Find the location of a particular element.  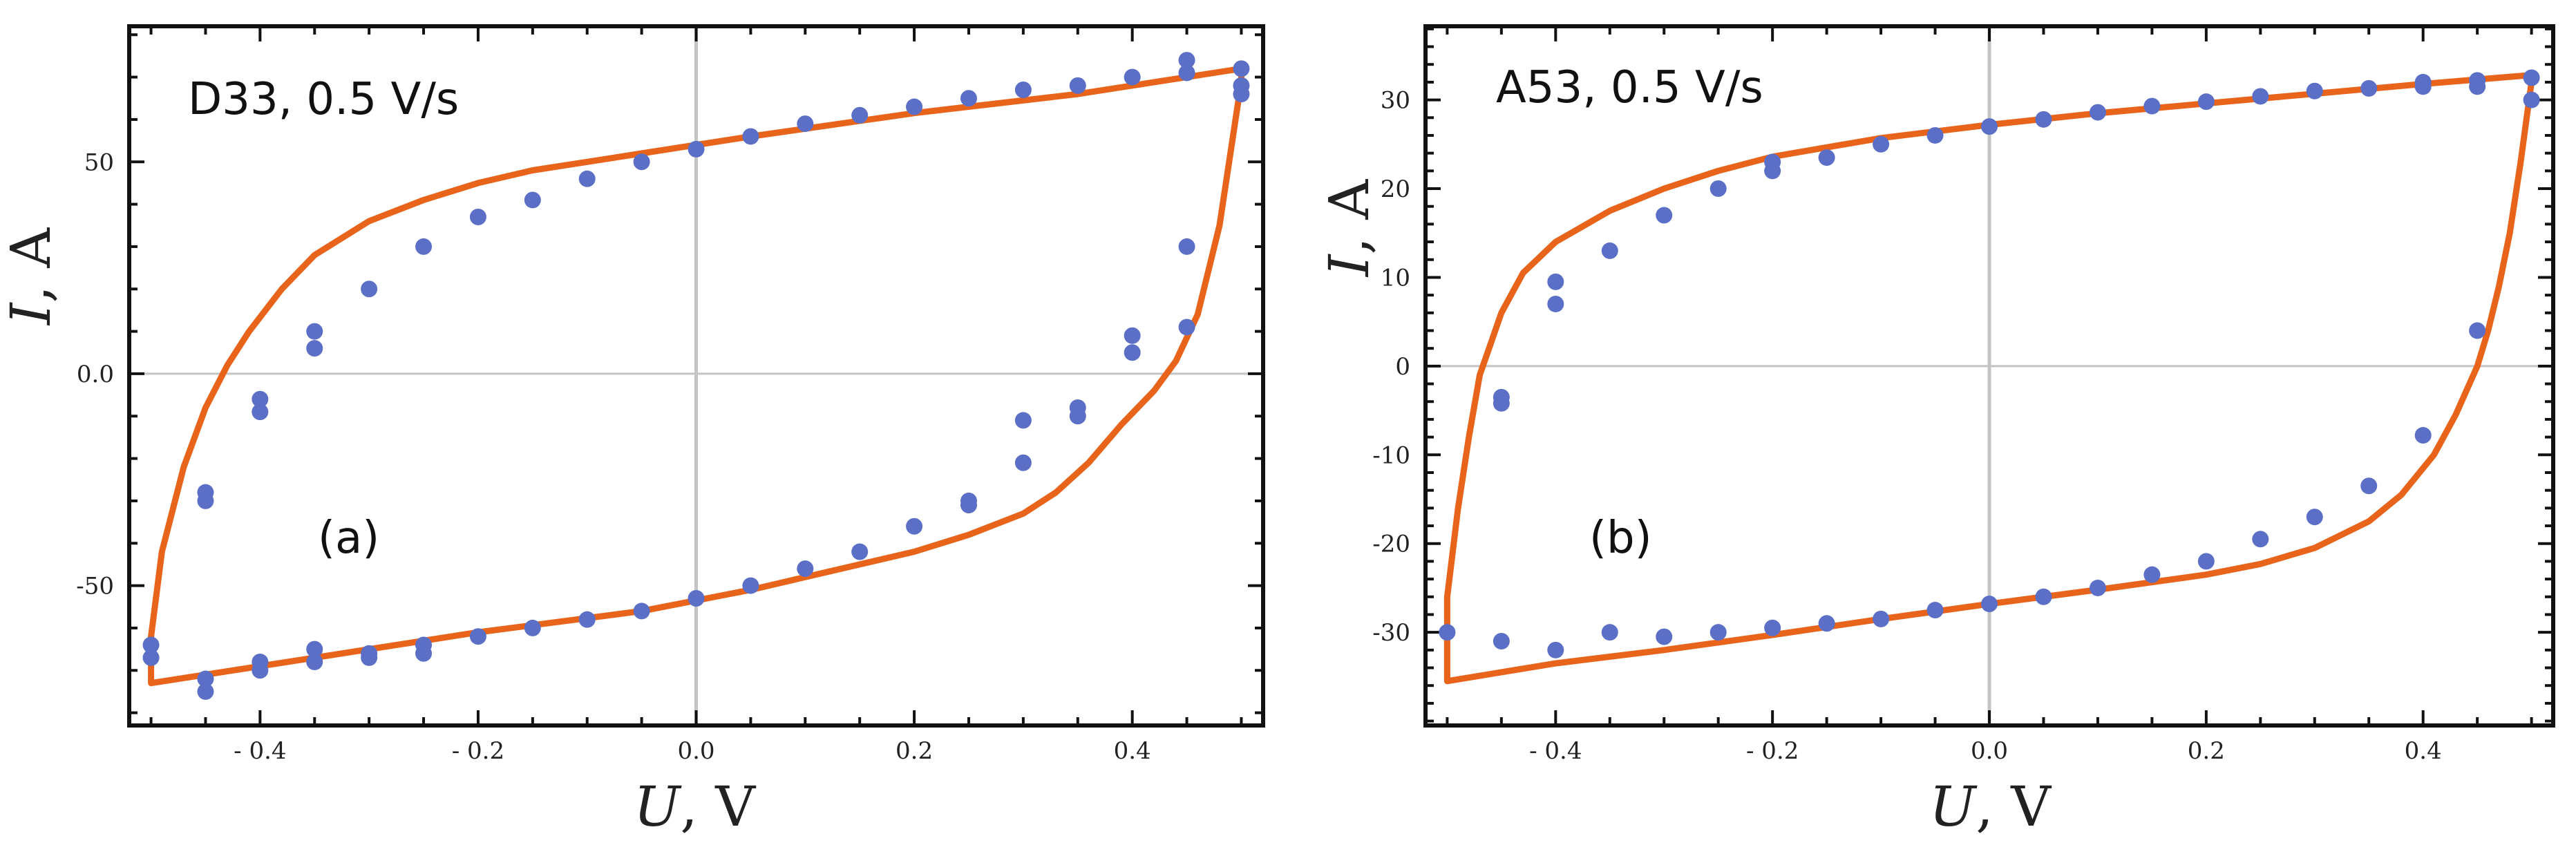

panel-a-x-tick-label: - 0.2 is located at coordinates (478, 751).